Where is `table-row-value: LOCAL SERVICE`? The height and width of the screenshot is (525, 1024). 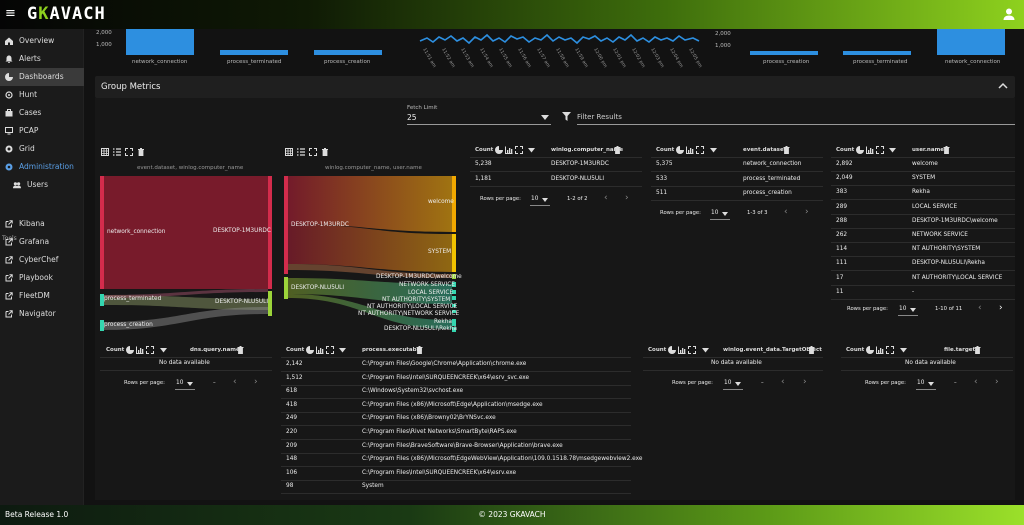
table-row-value: LOCAL SERVICE is located at coordinates (935, 206).